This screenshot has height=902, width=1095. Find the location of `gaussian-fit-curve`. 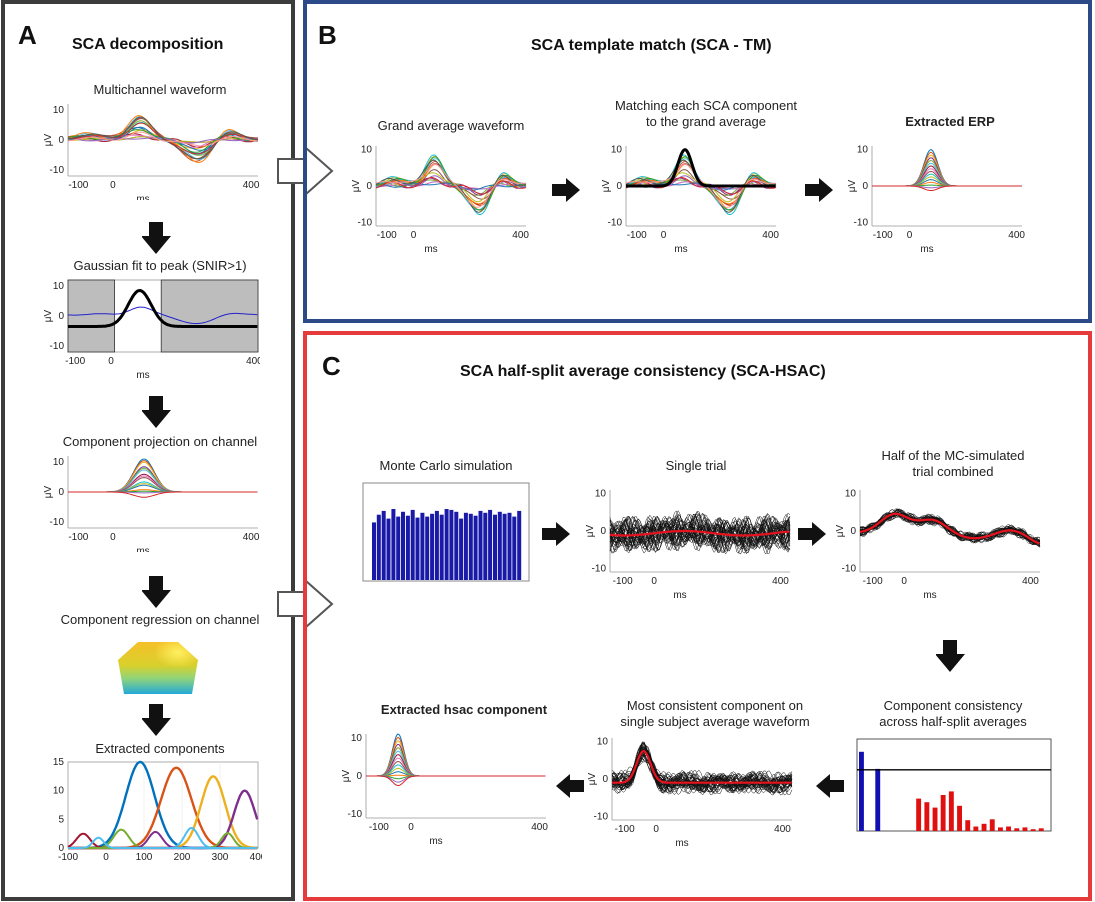

gaussian-fit-curve is located at coordinates (163, 308).